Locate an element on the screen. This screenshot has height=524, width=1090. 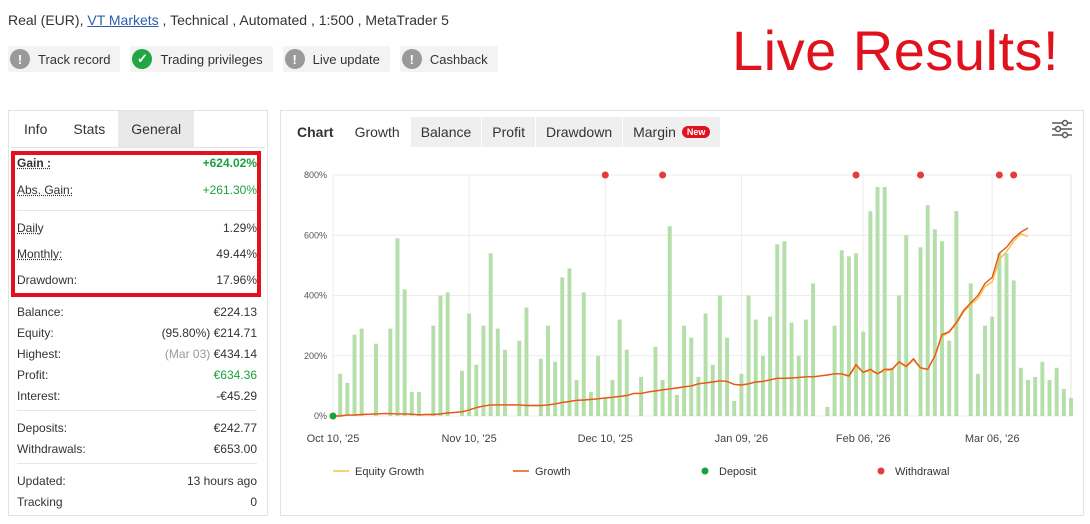
stat-value: (95.80%) €214.71 is located at coordinates (209, 333).